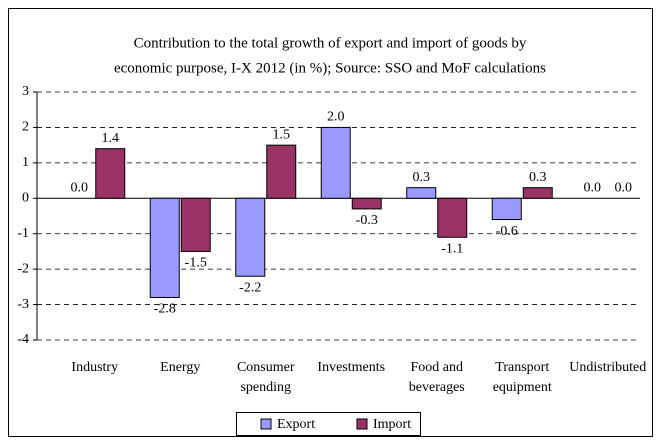 The image size is (661, 443). What do you see at coordinates (23, 268) in the screenshot?
I see `y-tick-label: -2` at bounding box center [23, 268].